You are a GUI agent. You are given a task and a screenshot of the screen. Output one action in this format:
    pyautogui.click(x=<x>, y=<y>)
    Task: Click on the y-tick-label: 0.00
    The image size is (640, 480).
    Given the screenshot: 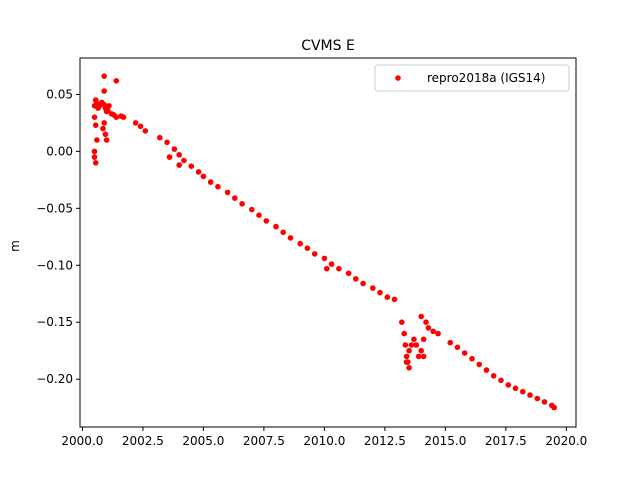 What is the action you would take?
    pyautogui.click(x=59, y=151)
    